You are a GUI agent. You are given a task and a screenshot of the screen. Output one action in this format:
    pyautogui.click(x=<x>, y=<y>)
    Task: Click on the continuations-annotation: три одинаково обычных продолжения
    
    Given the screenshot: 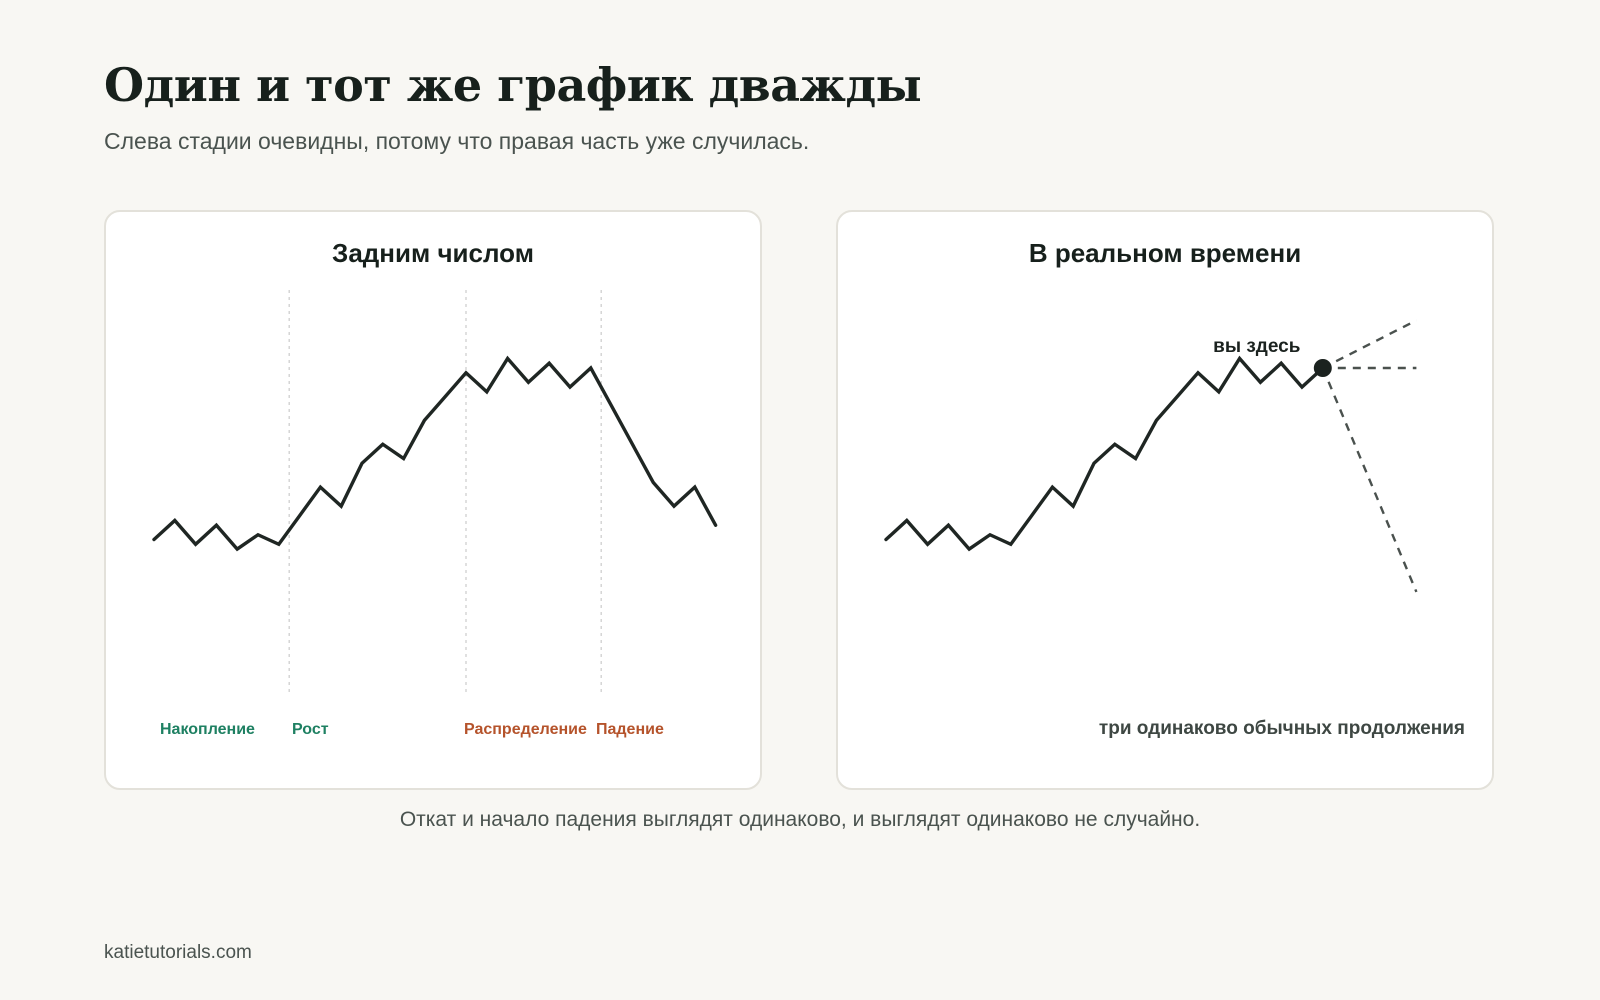 What is the action you would take?
    pyautogui.click(x=1282, y=728)
    